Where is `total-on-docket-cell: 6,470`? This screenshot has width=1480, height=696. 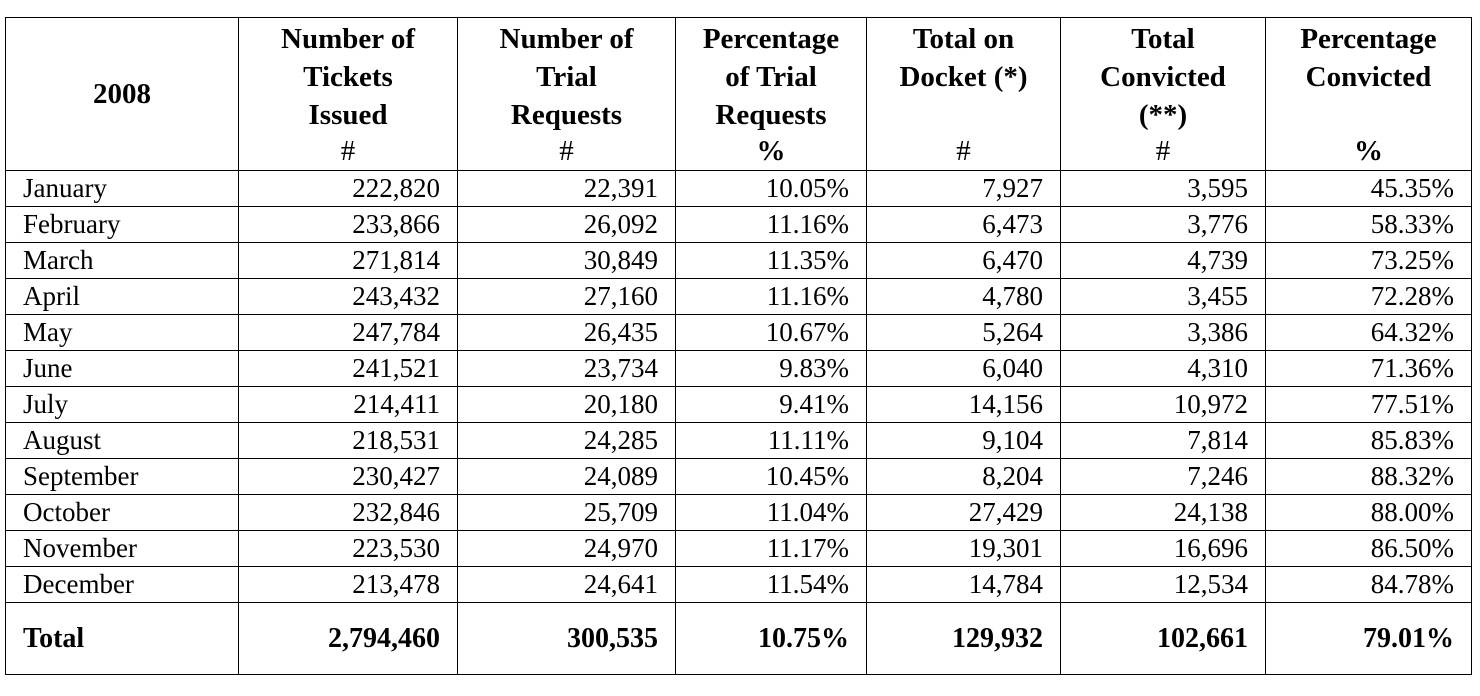
total-on-docket-cell: 6,470 is located at coordinates (963, 260).